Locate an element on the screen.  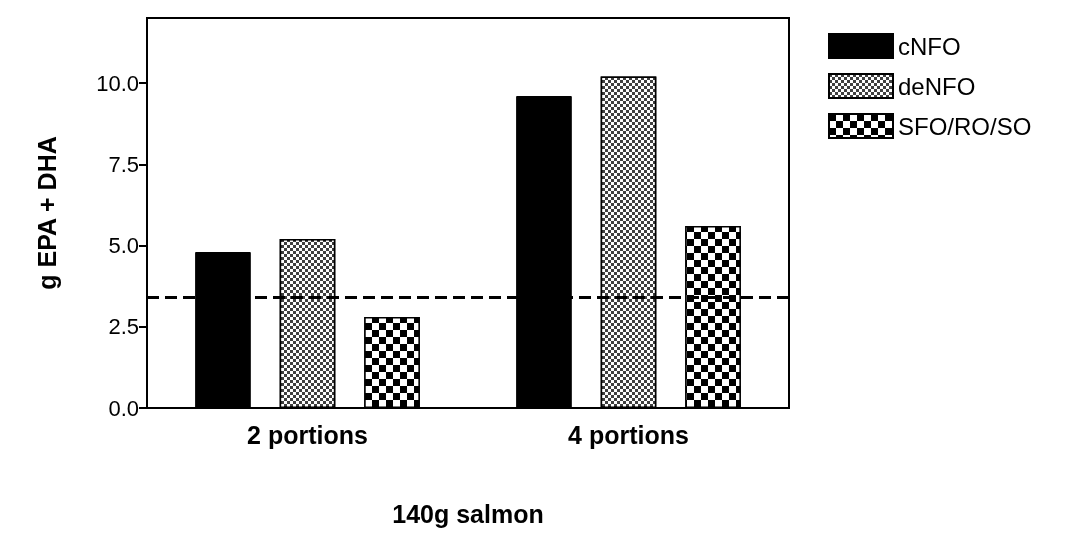
y-tick-label: 7.5 is located at coordinates (123, 164).